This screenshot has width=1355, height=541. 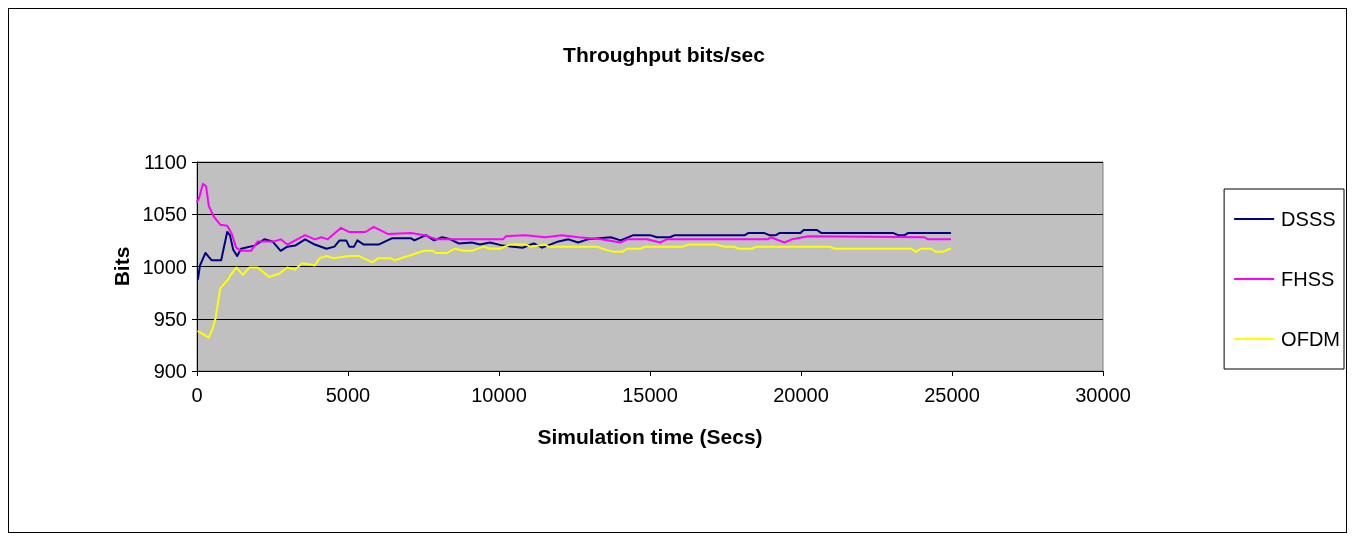 I want to click on x-tick-label: 30000, so click(x=1103, y=395).